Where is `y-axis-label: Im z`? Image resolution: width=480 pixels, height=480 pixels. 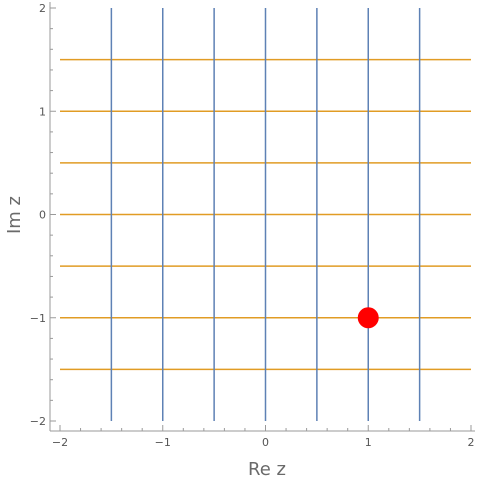
y-axis-label: Im z is located at coordinates (14, 215).